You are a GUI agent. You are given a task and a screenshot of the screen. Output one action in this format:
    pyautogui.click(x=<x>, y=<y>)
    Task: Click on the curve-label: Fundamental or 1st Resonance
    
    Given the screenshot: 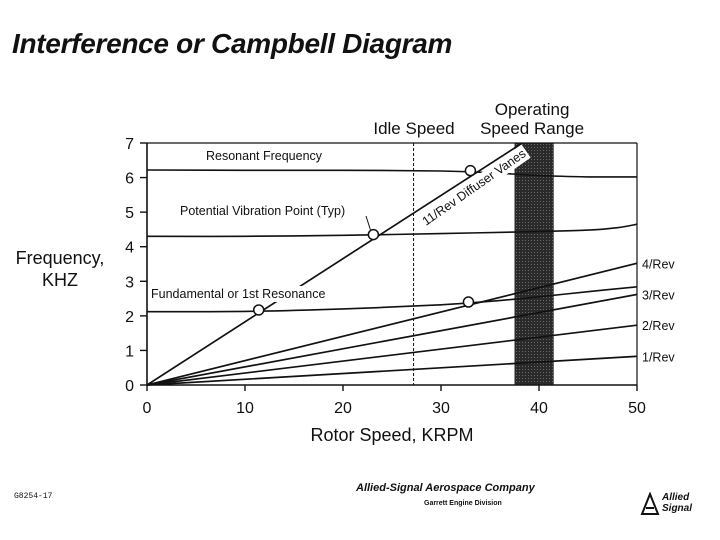 What is the action you would take?
    pyautogui.click(x=238, y=294)
    